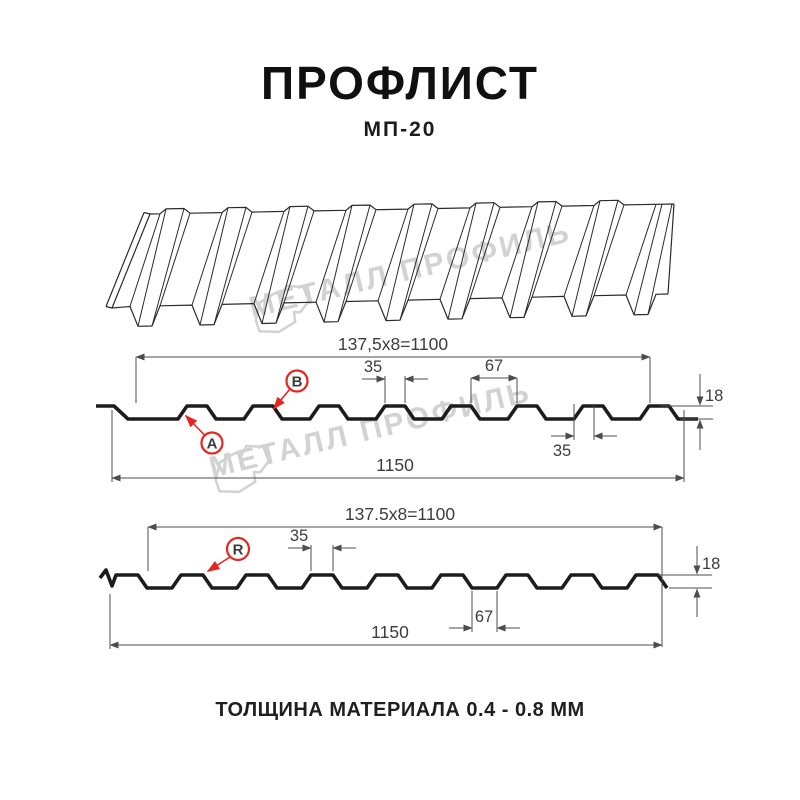 This screenshot has height=800, width=800. What do you see at coordinates (562, 451) in the screenshot?
I see `dim-rib-bottom-width: 35` at bounding box center [562, 451].